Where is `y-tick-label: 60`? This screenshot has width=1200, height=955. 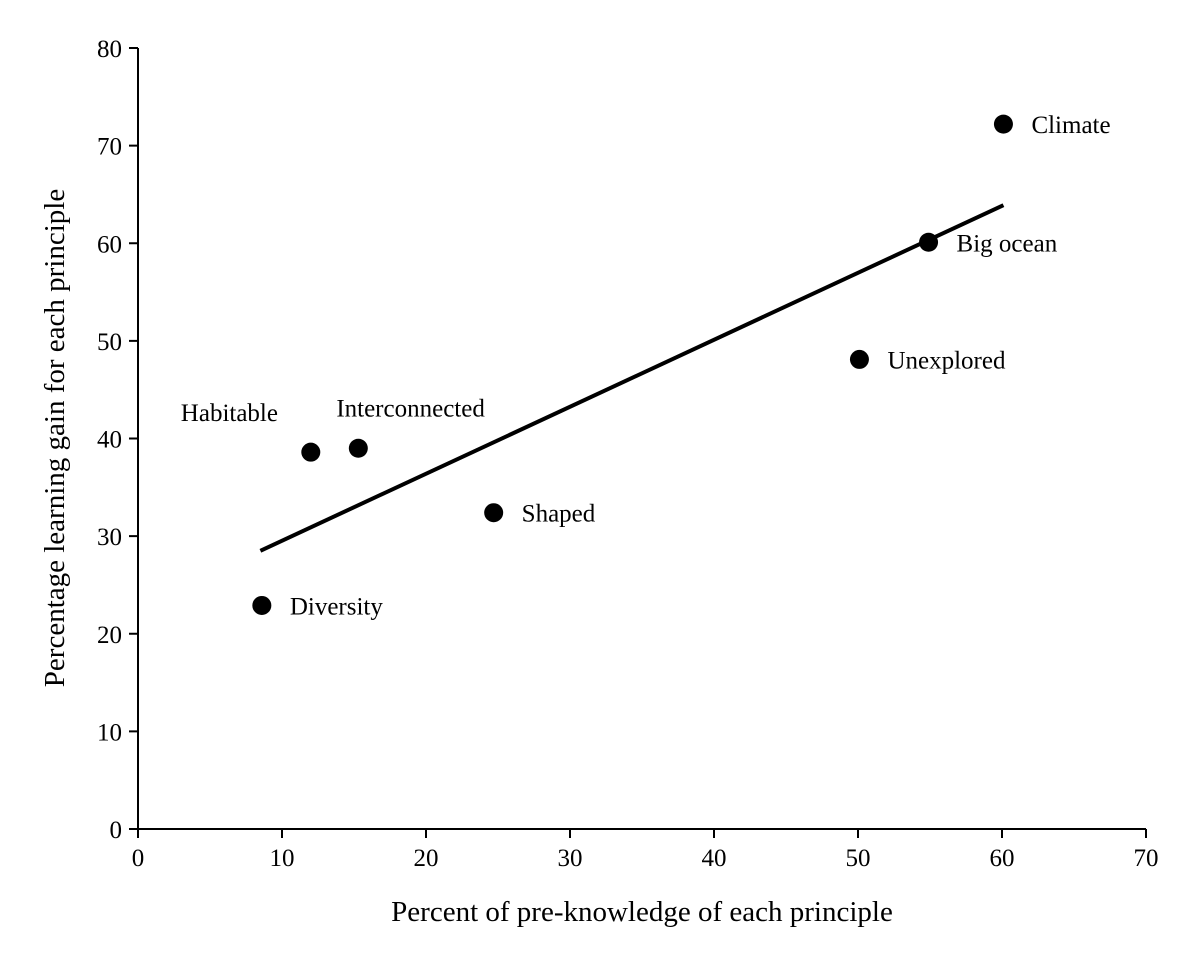 y-tick-label: 60 is located at coordinates (109, 244).